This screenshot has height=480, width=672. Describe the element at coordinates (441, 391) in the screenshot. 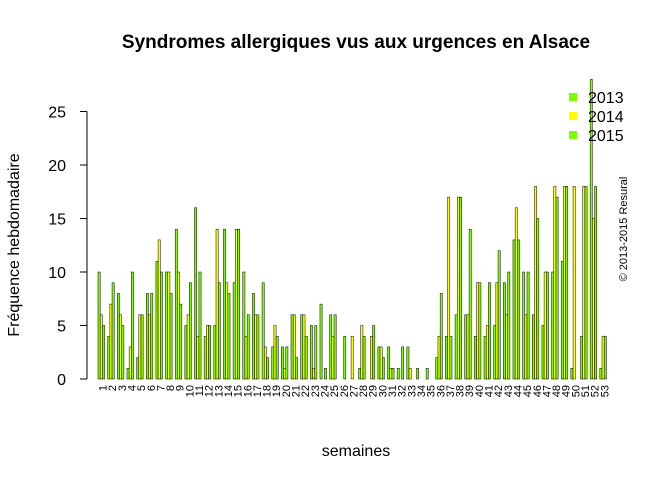

I see `x-tick-label: 36` at that location.